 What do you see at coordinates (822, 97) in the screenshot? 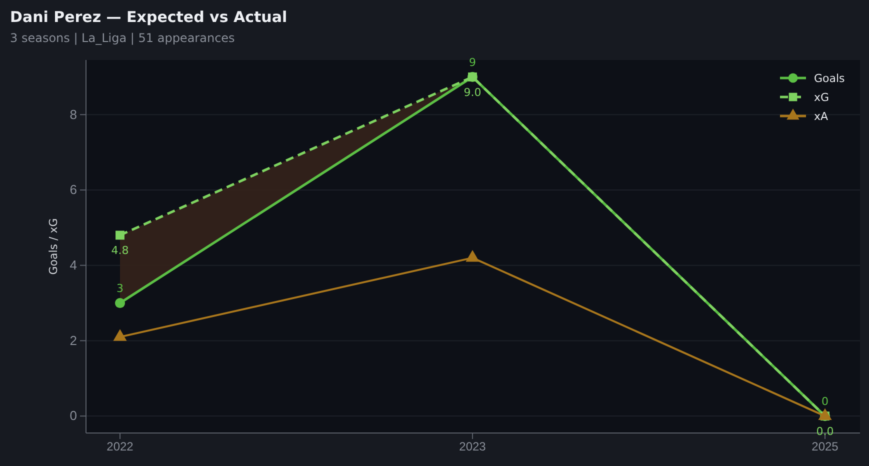
I see `legend-label: xG` at bounding box center [822, 97].